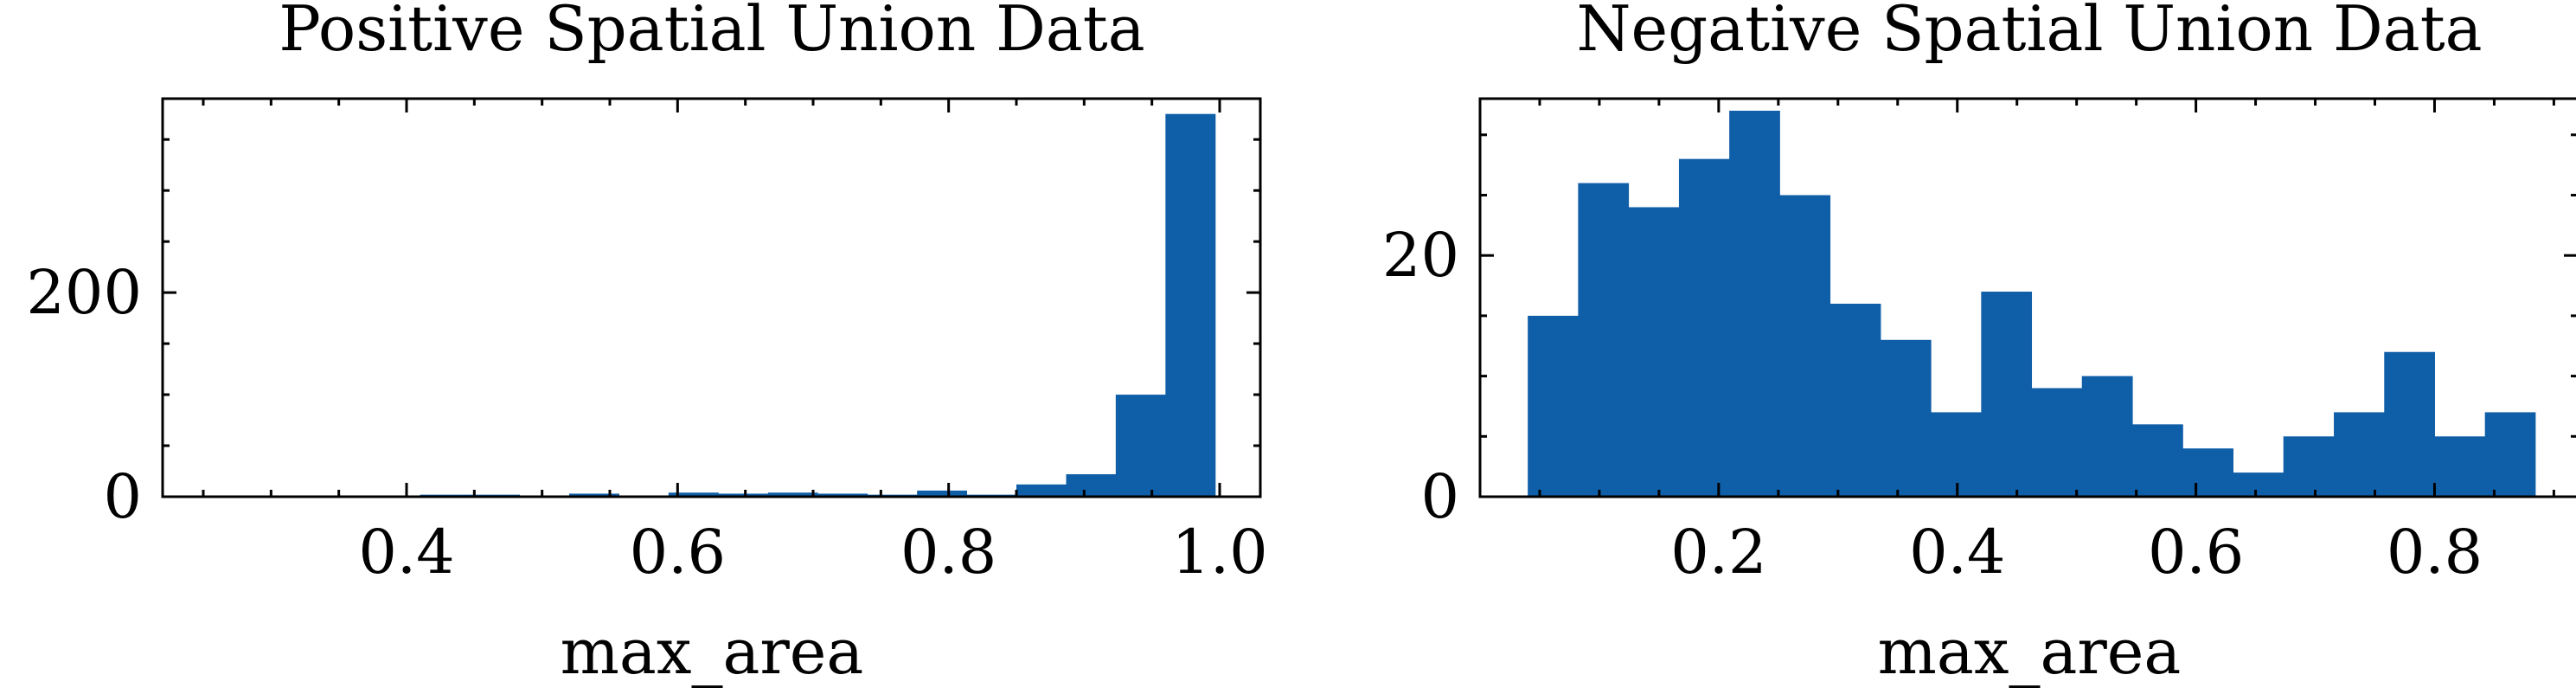 Image resolution: width=2576 pixels, height=694 pixels. Describe the element at coordinates (1420, 255) in the screenshot. I see `negative-y-tick-label: 20` at that location.